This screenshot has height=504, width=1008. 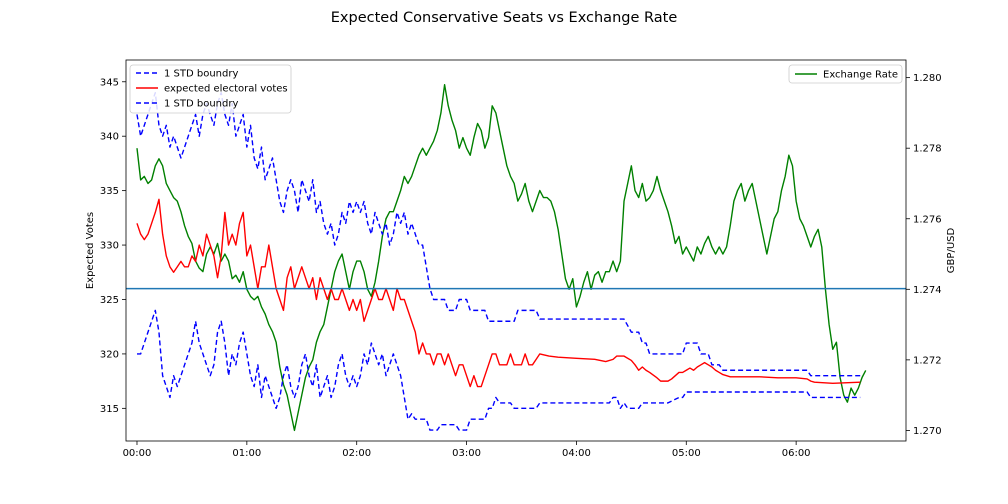 What do you see at coordinates (927, 360) in the screenshot?
I see `y2-tick-label: 1.272` at bounding box center [927, 360].